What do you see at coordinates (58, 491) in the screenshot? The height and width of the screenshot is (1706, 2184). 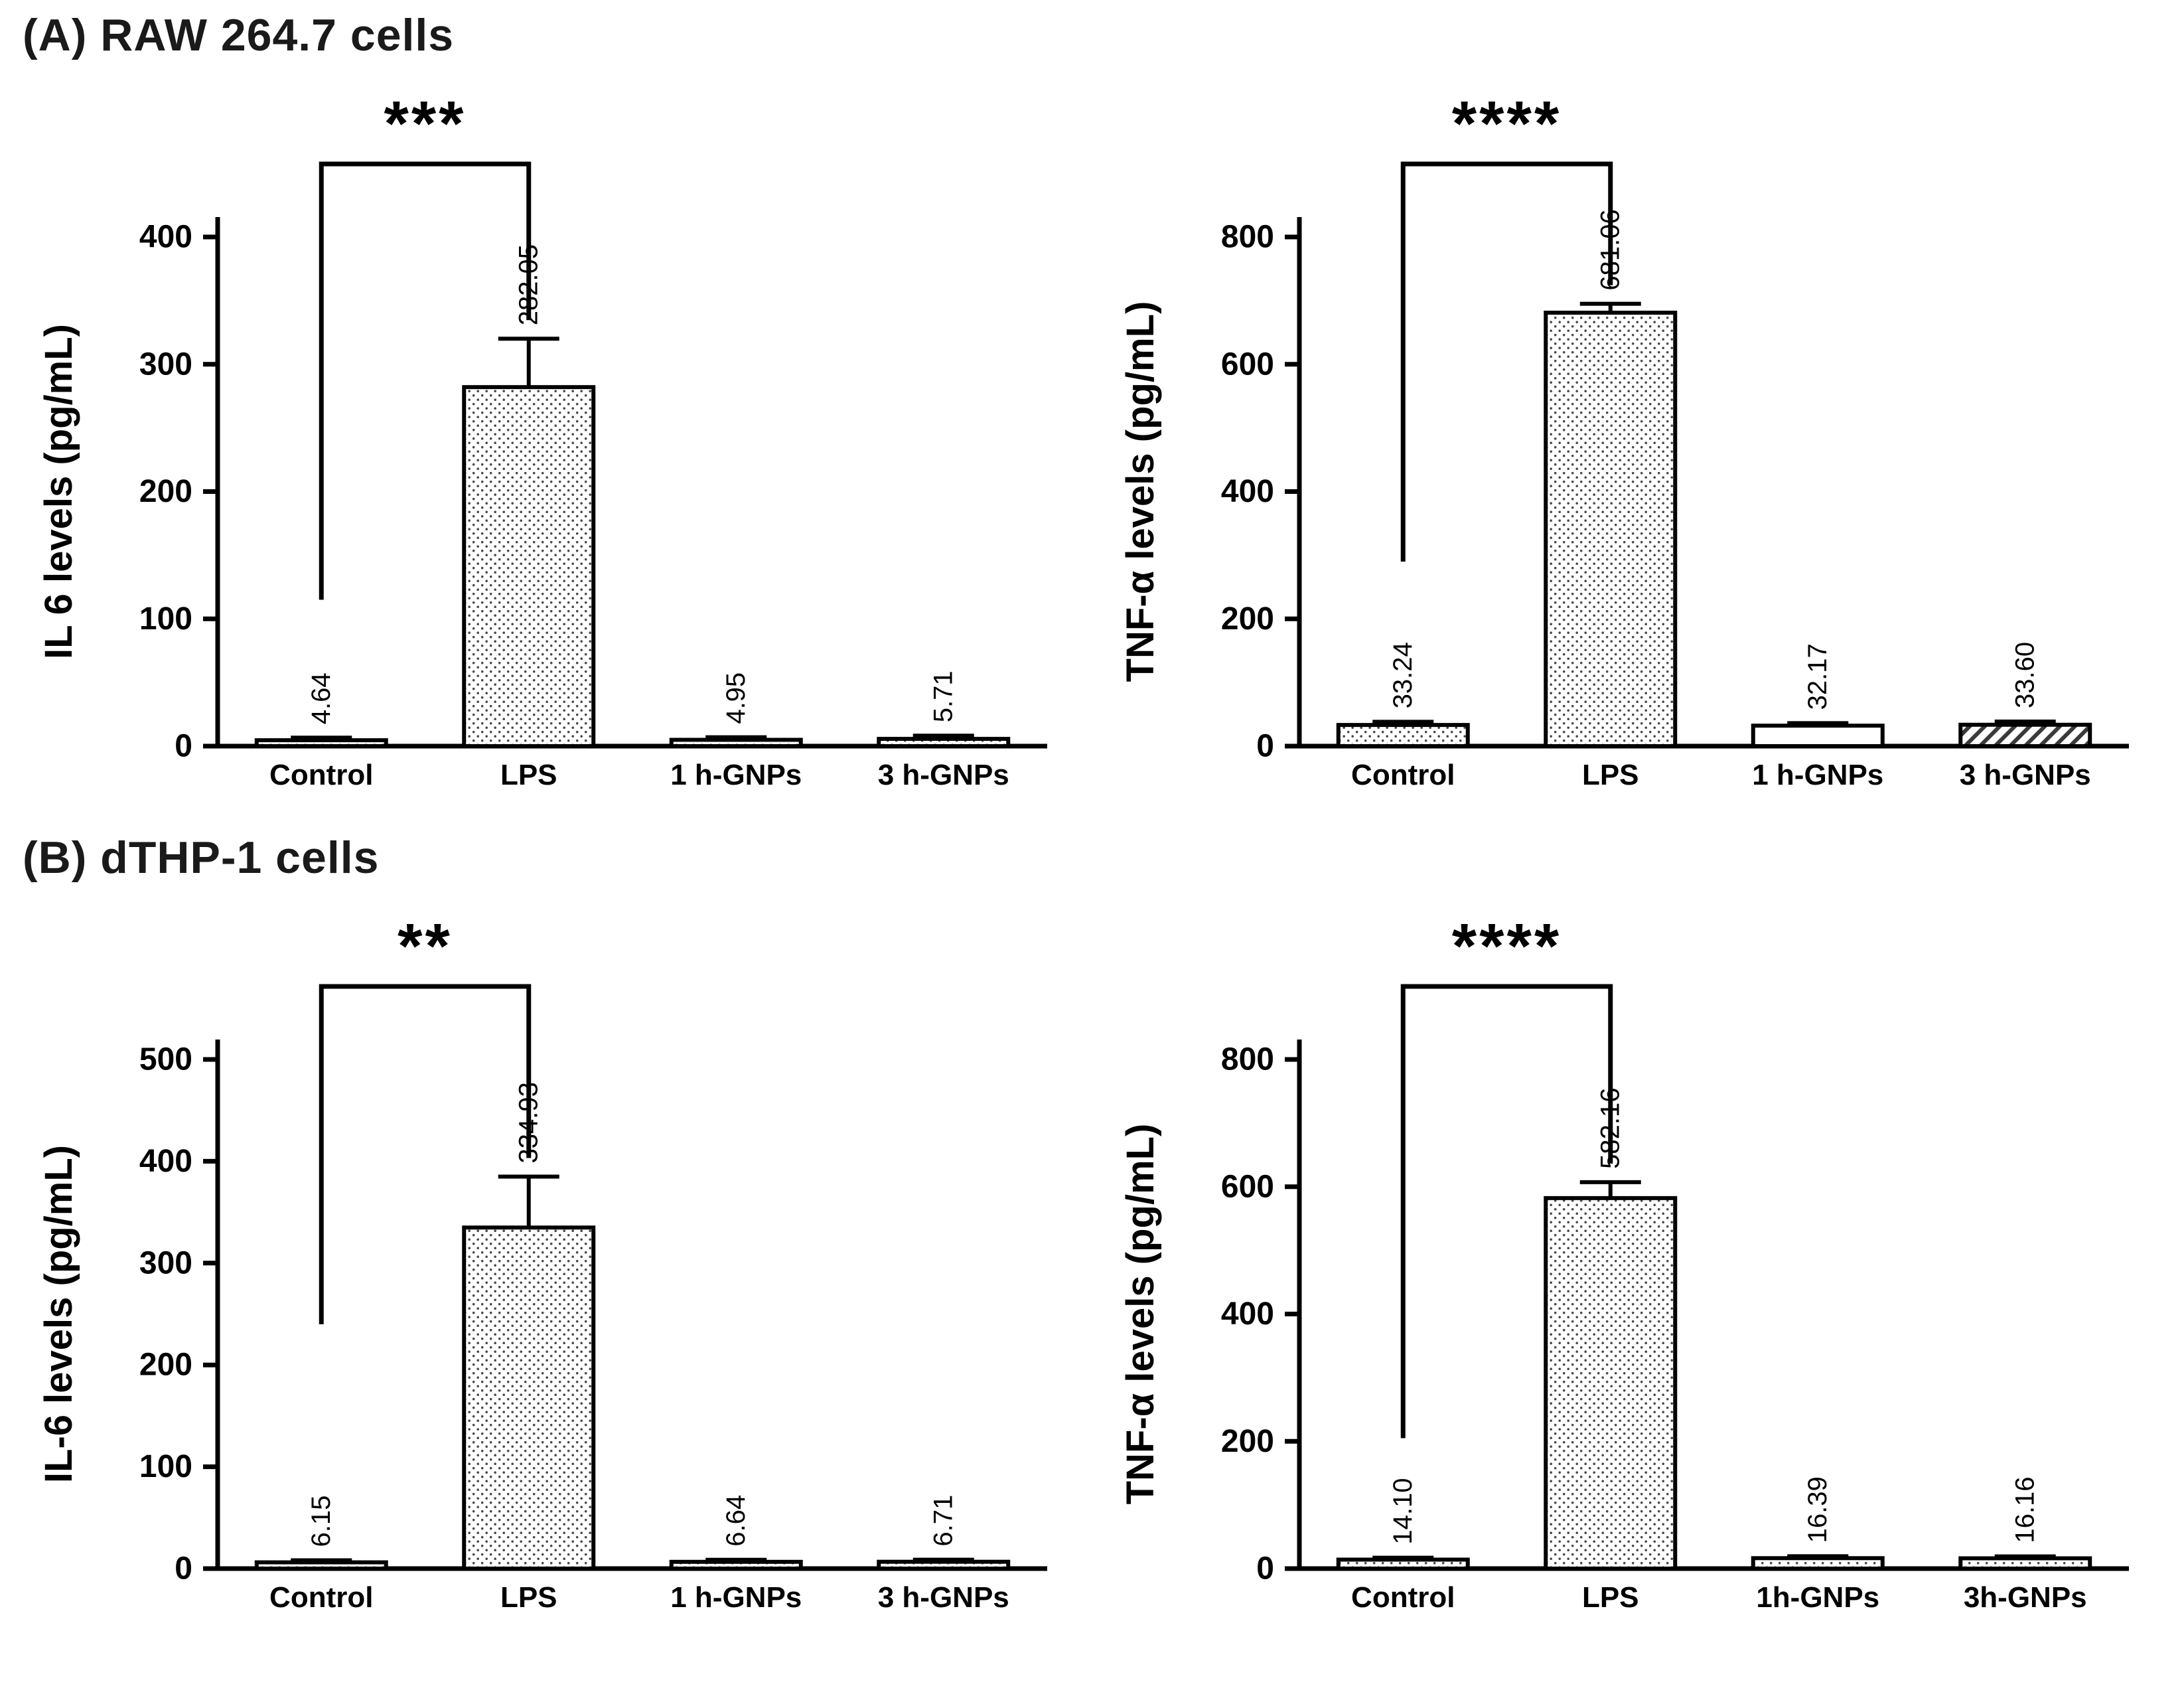 I see `y-axis-label: IL 6 levels (pg/mL)` at bounding box center [58, 491].